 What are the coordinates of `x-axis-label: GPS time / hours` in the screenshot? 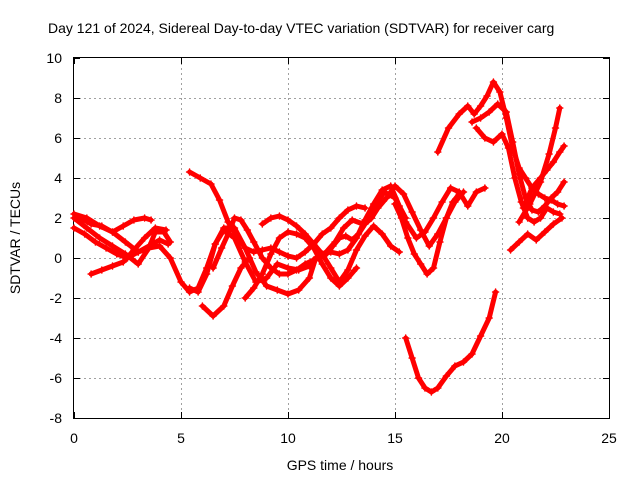 It's located at (340, 465).